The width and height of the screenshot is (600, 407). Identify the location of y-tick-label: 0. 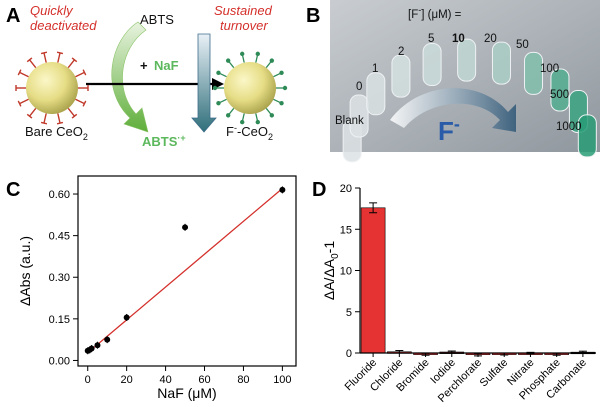
(349, 354).